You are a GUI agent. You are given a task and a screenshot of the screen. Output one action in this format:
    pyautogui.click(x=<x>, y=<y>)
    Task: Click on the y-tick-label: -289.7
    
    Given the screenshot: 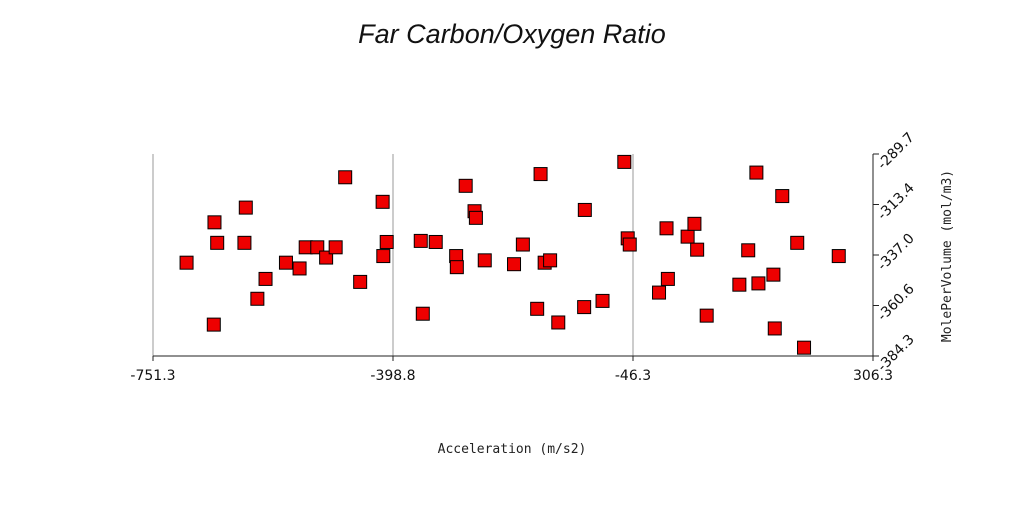 What is the action you would take?
    pyautogui.click(x=896, y=151)
    